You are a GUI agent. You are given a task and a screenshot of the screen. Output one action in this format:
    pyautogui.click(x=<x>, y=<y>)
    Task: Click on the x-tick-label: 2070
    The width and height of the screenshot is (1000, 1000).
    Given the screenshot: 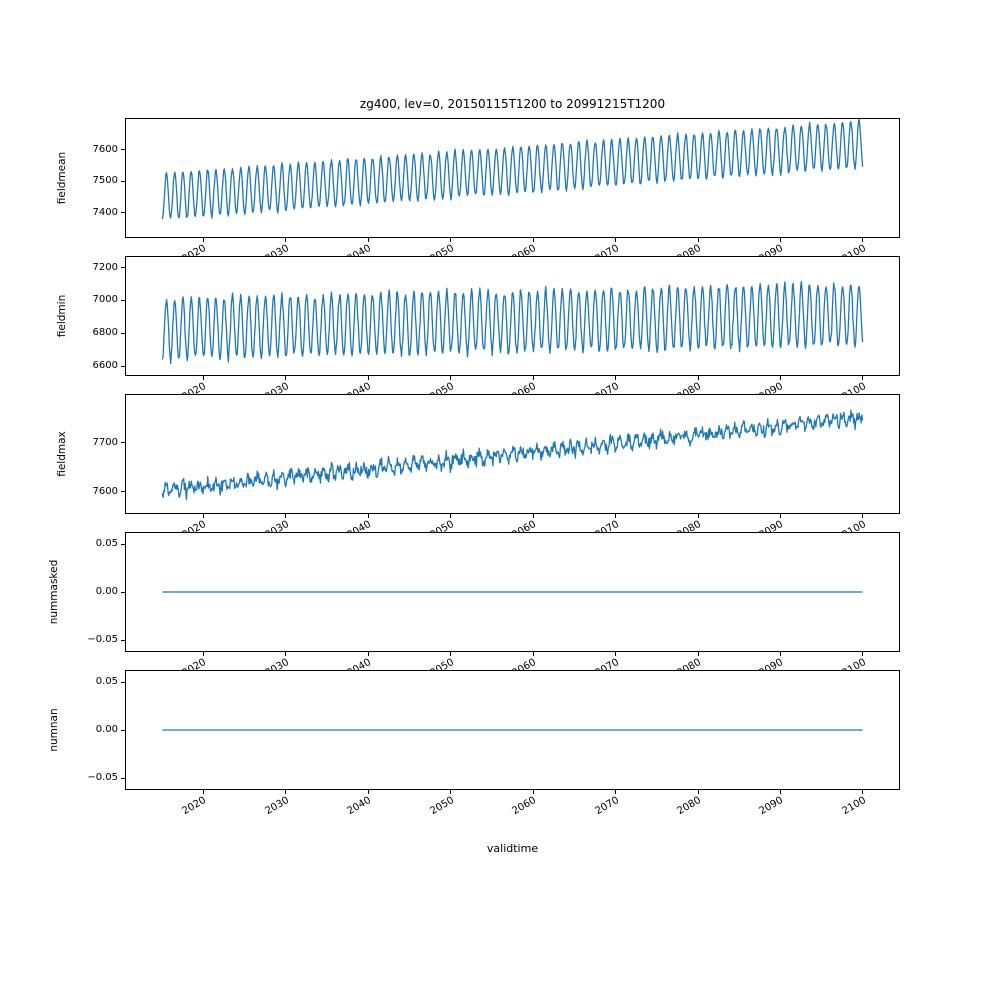 What is the action you would take?
    pyautogui.click(x=607, y=806)
    